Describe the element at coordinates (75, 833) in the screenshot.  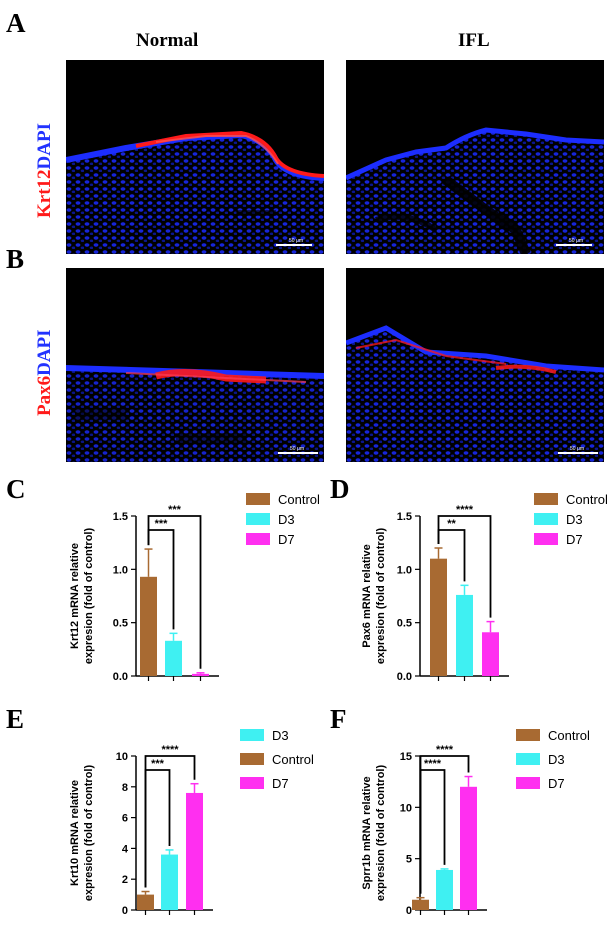
I see `y-axis-label-line: Krt10 mRNA relative` at that location.